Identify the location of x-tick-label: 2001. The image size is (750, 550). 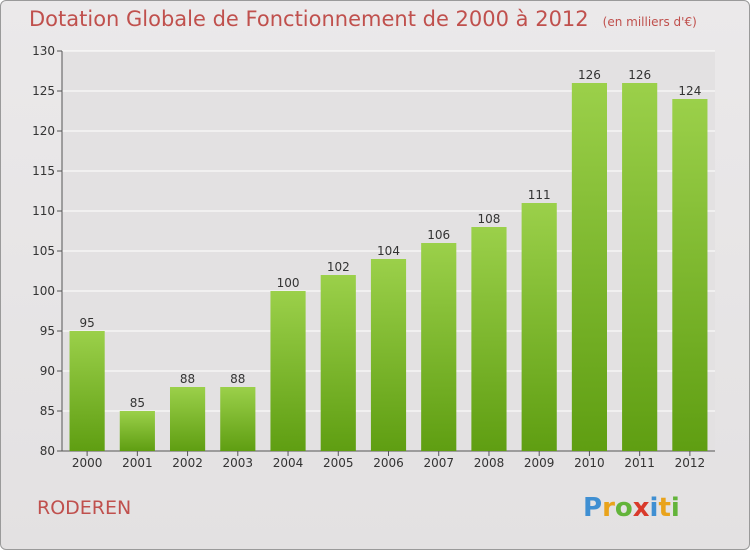
(137, 463).